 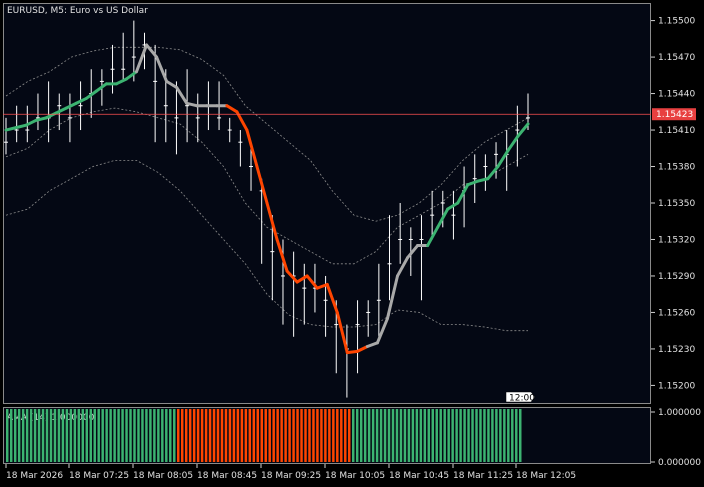 I want to click on time-axis-label: 18 Mar 08:05, so click(x=163, y=476).